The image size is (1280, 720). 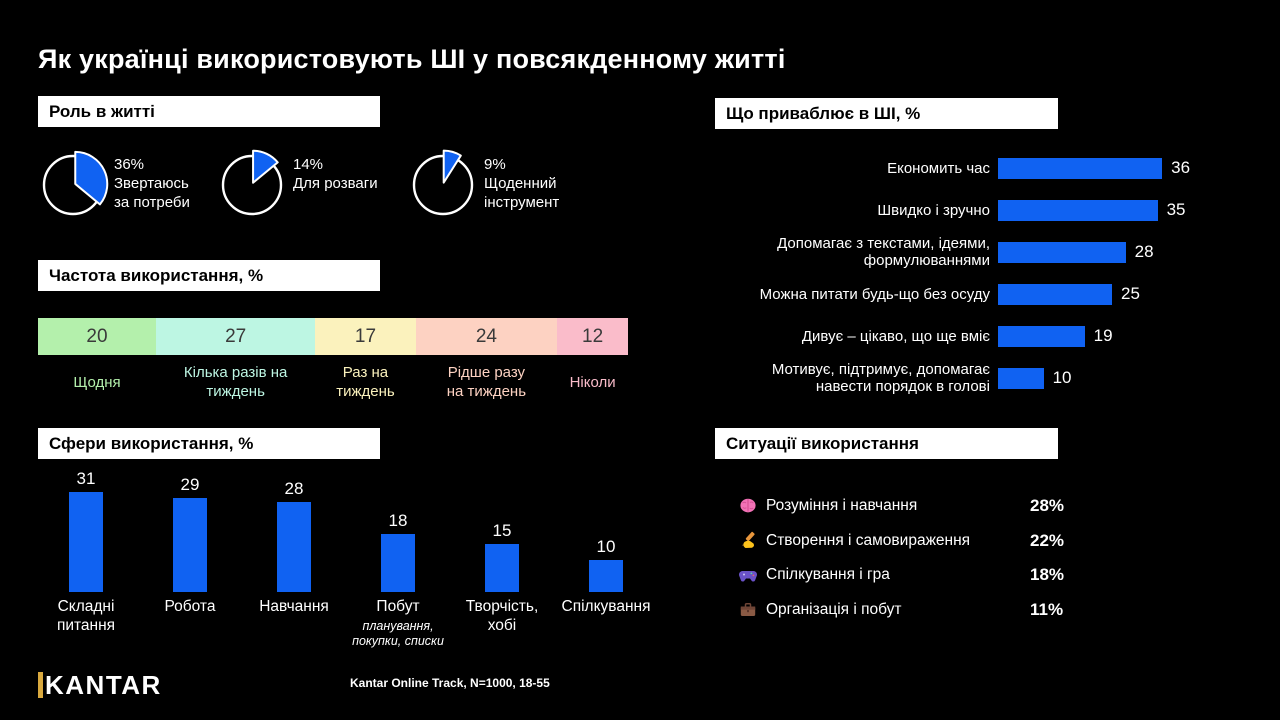 What do you see at coordinates (129, 164) in the screenshot?
I see `pie-percentage: 36%` at bounding box center [129, 164].